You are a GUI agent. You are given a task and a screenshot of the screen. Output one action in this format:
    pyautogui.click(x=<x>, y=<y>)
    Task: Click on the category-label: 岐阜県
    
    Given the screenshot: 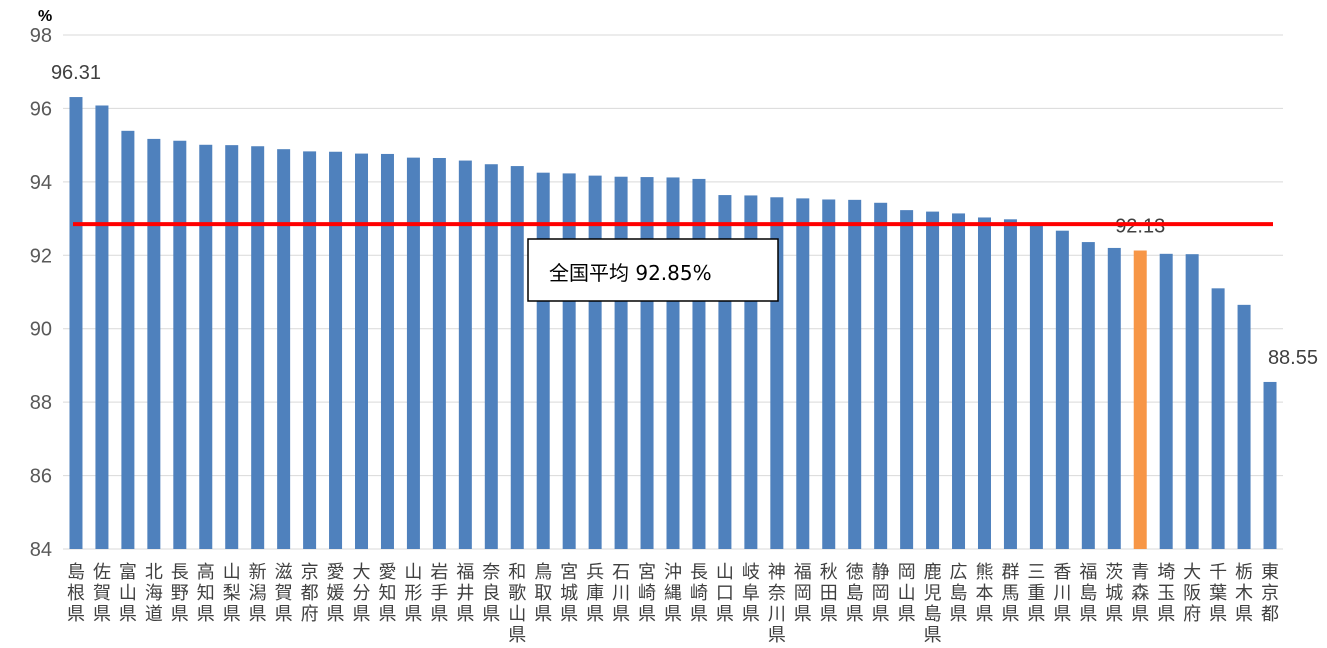 What is the action you would take?
    pyautogui.click(x=751, y=593)
    